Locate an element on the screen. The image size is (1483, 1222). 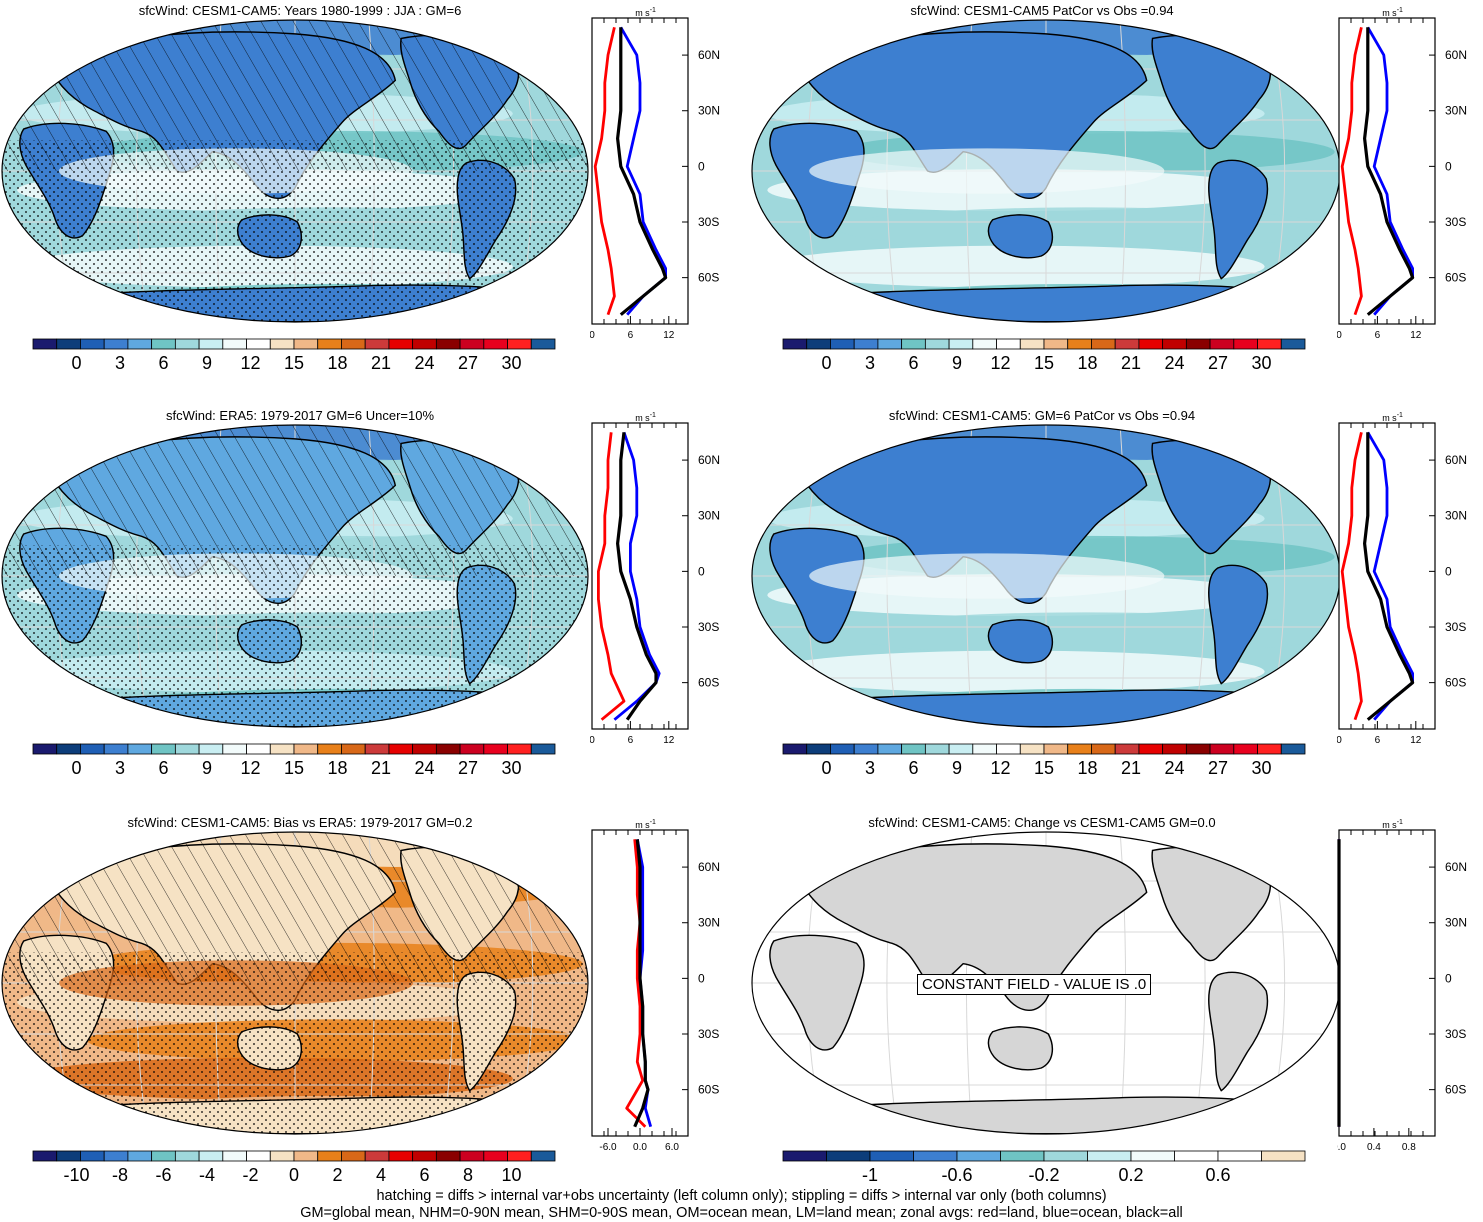
zonal-x-label: 6 is located at coordinates (1378, 335).